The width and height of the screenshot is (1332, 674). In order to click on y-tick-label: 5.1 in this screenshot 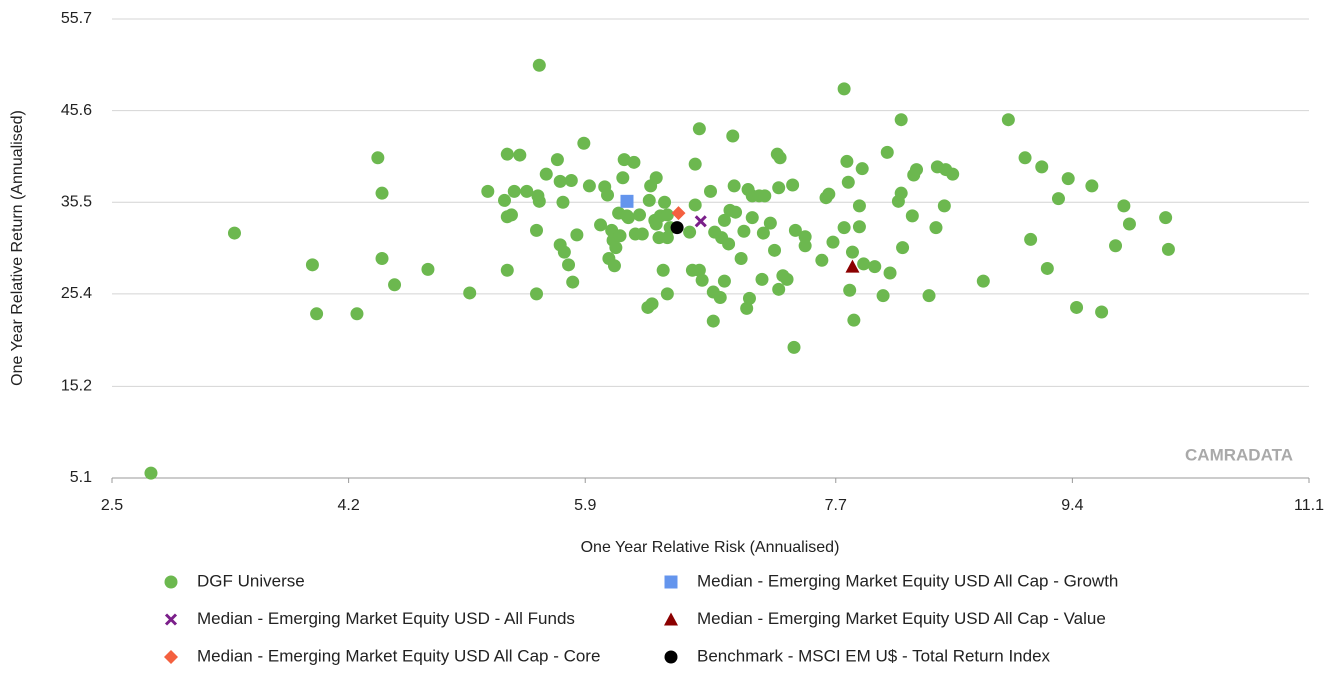, I will do `click(81, 477)`.